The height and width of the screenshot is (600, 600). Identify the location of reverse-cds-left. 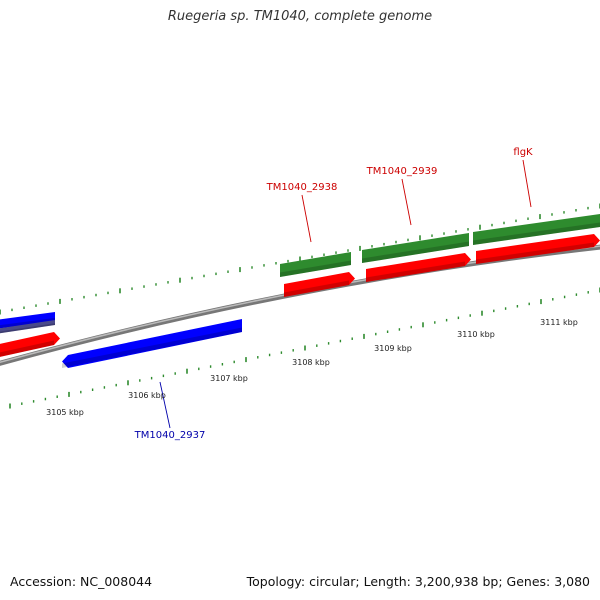
(27, 327).